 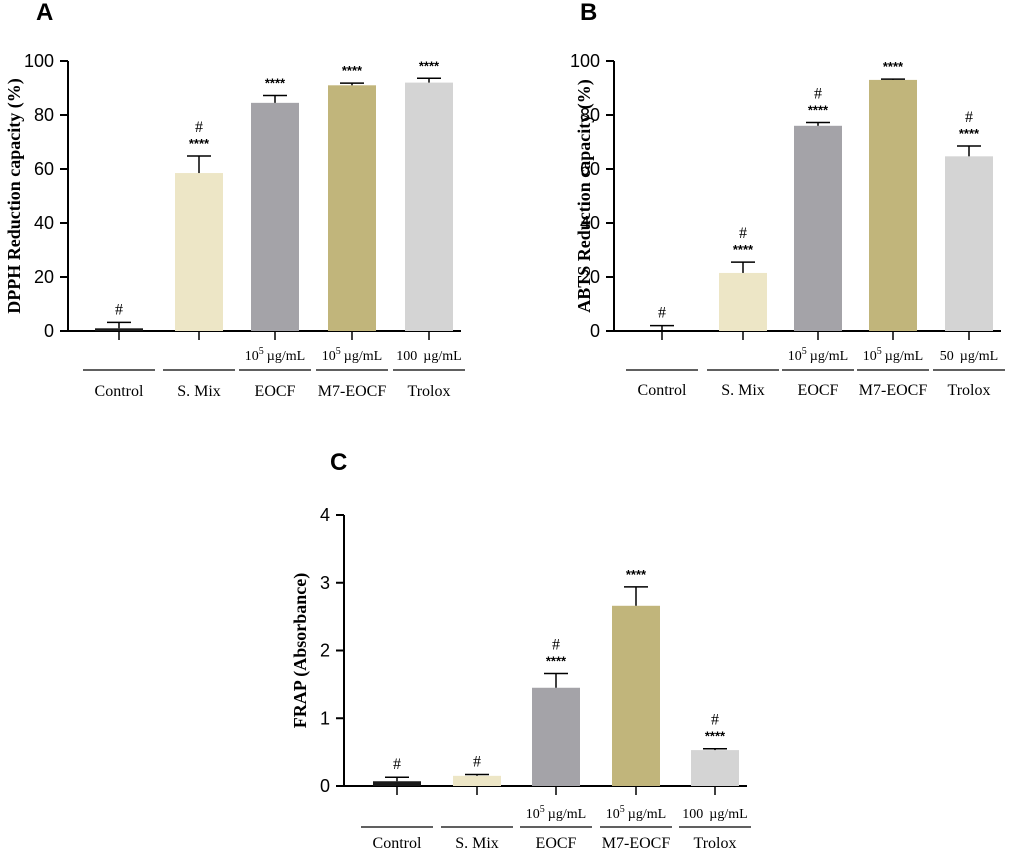 What do you see at coordinates (325, 515) in the screenshot?
I see `y-tick-label: 4` at bounding box center [325, 515].